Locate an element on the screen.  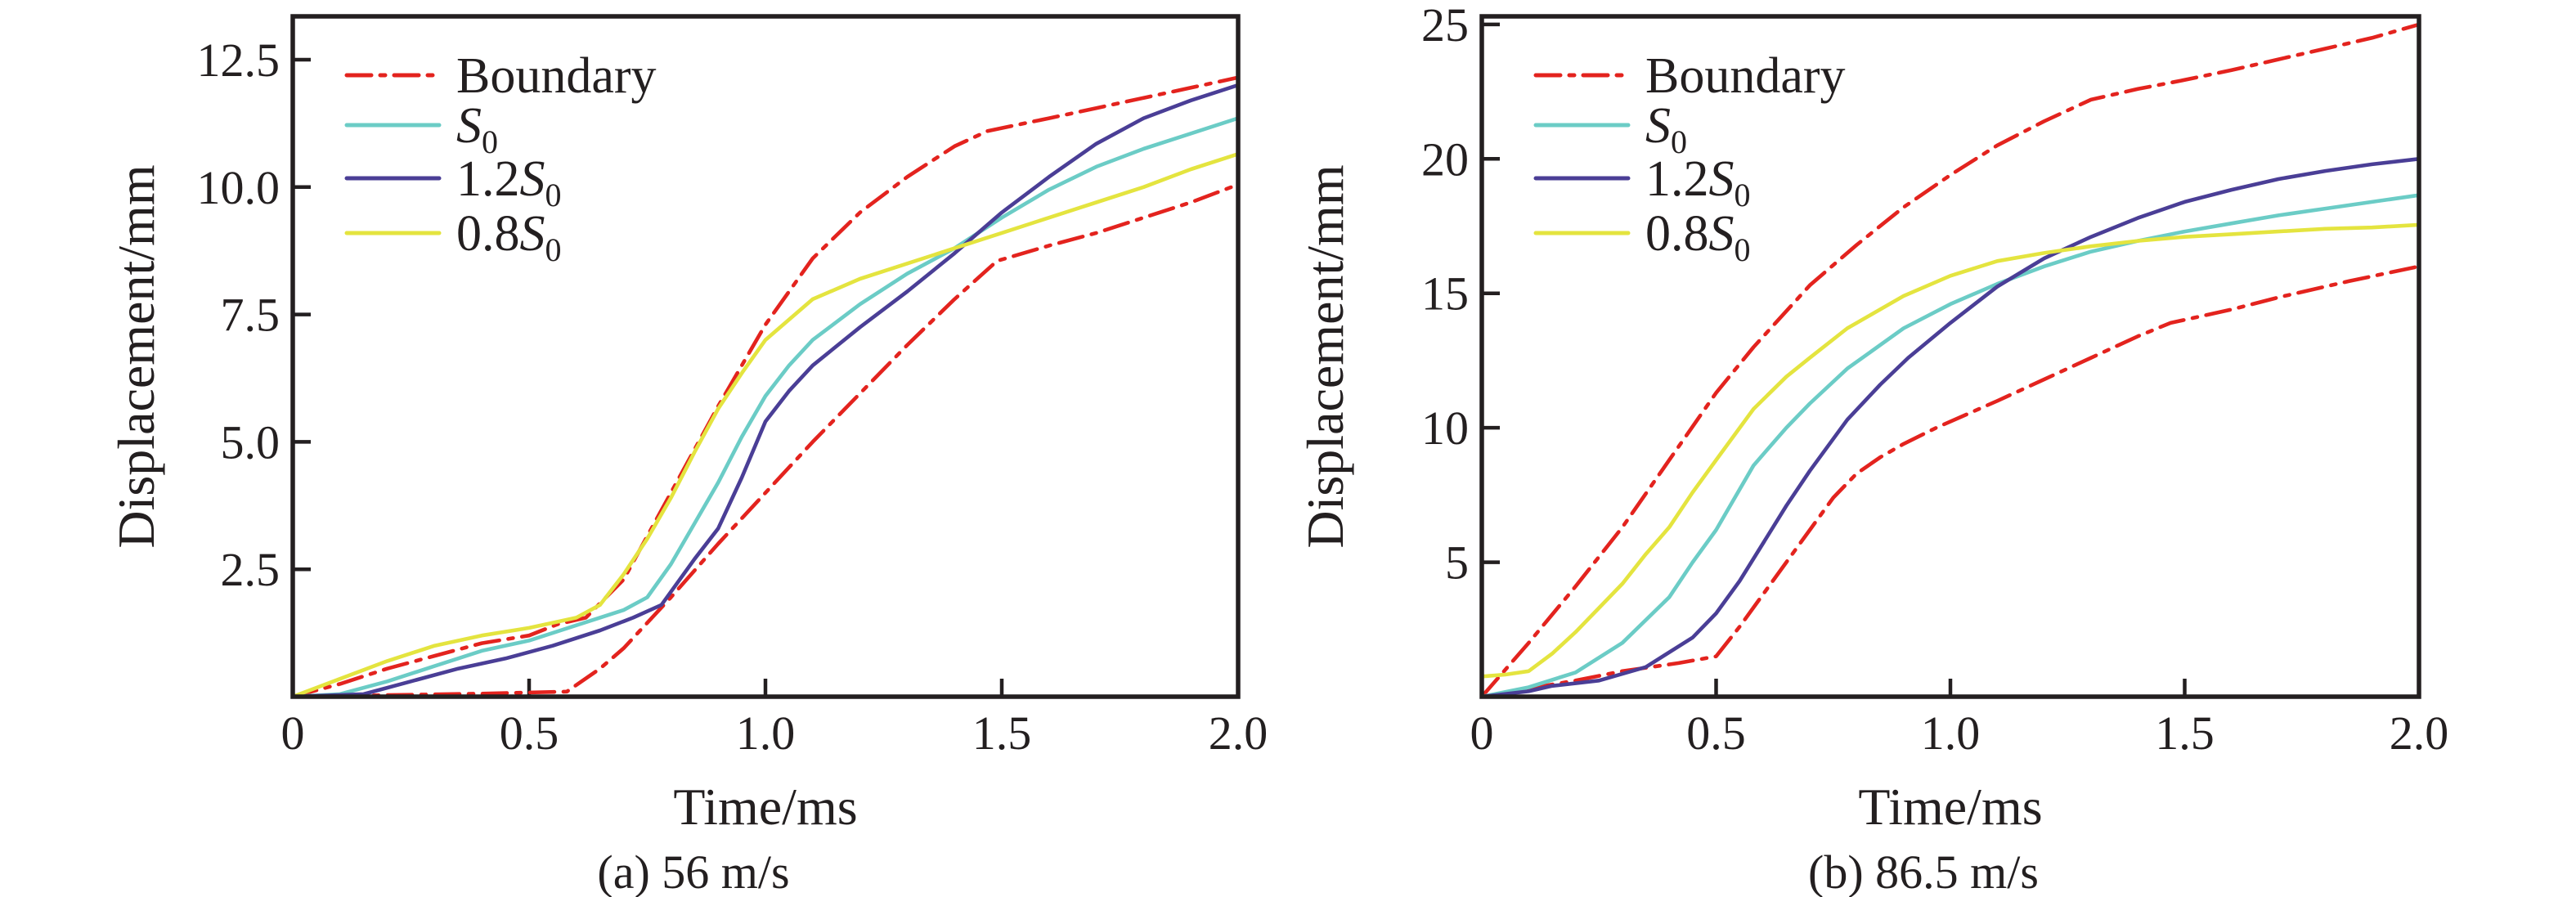
chart-caption: (a) 56 m/s is located at coordinates (693, 871).